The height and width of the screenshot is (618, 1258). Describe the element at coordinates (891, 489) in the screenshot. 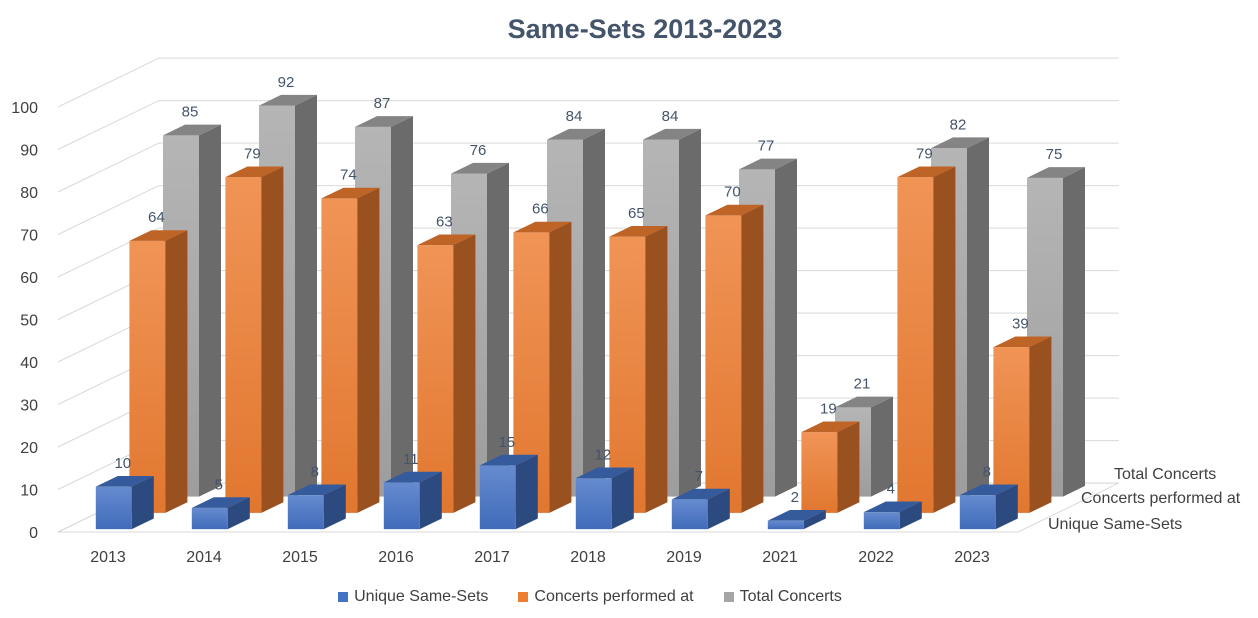

I see `bar-data-label: 4` at that location.